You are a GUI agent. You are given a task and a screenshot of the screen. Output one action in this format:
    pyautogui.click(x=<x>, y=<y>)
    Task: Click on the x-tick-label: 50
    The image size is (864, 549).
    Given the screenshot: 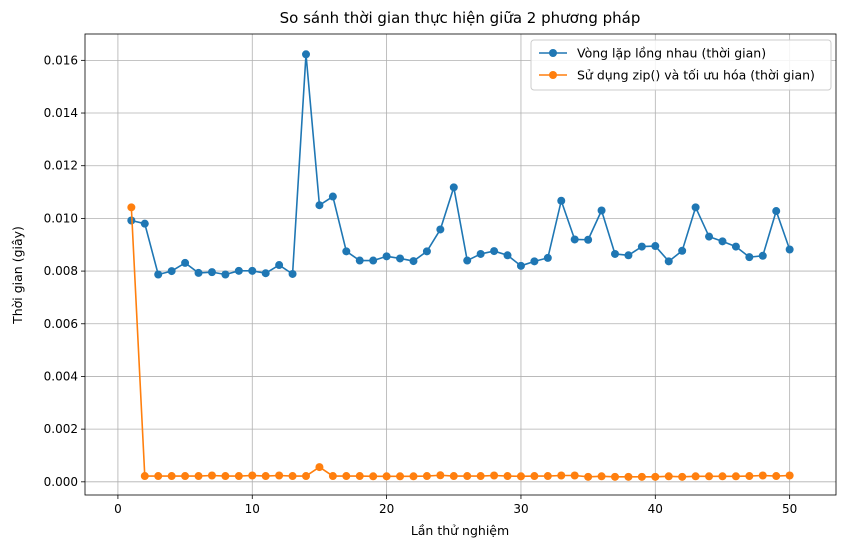 What is the action you would take?
    pyautogui.click(x=789, y=509)
    